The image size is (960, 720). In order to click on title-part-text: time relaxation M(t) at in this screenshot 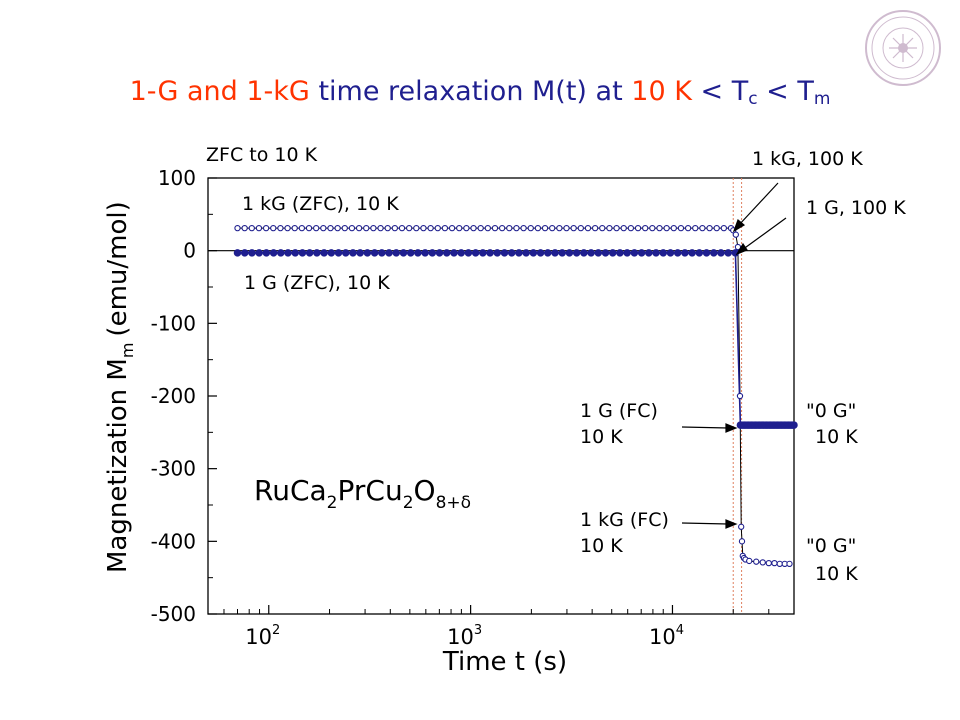, I will do `click(470, 91)`.